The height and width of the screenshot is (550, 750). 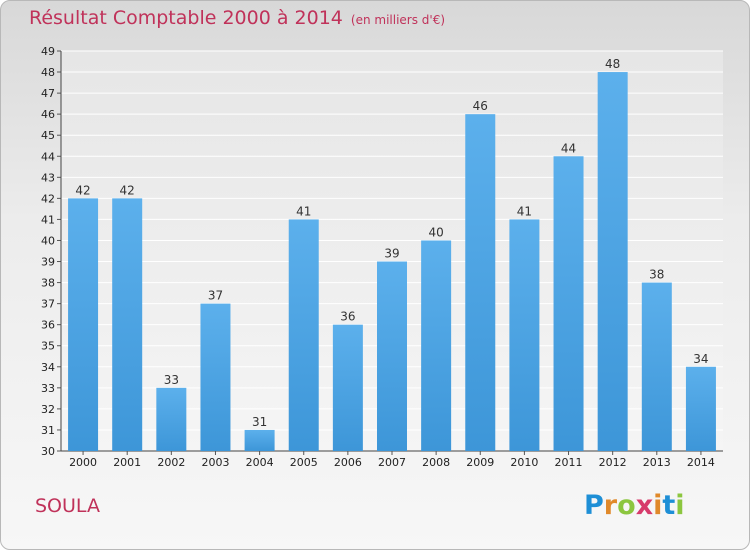 What do you see at coordinates (48, 93) in the screenshot?
I see `y-tick-label: 47` at bounding box center [48, 93].